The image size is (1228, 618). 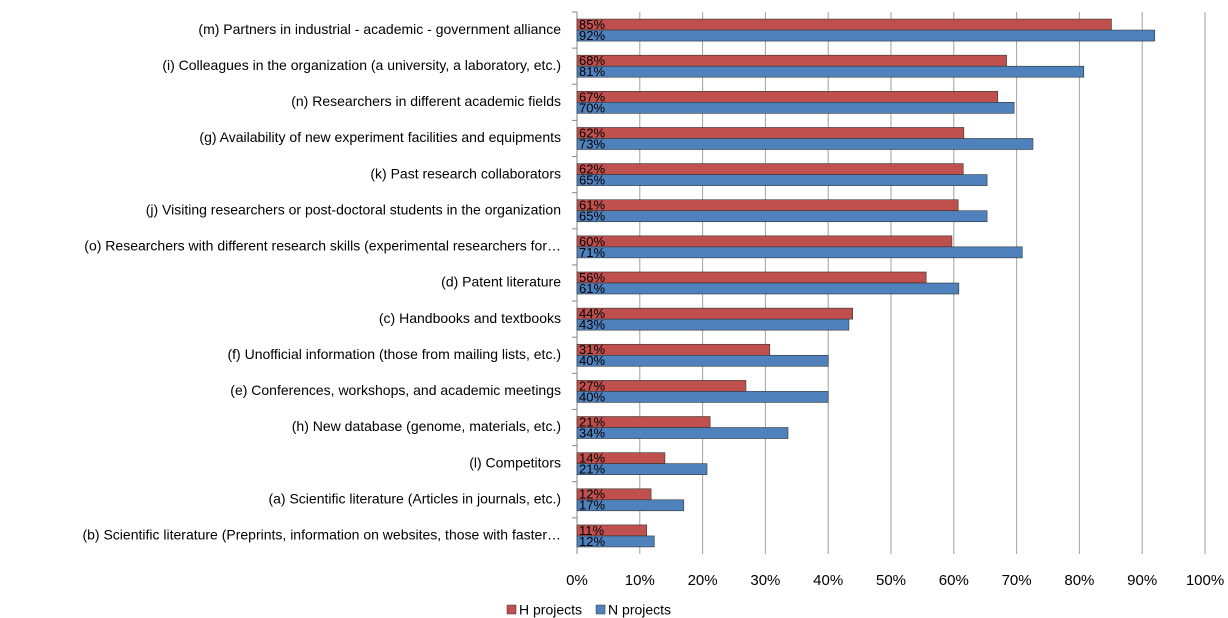 What do you see at coordinates (515, 462) in the screenshot?
I see `category-label: (l) Competitors` at bounding box center [515, 462].